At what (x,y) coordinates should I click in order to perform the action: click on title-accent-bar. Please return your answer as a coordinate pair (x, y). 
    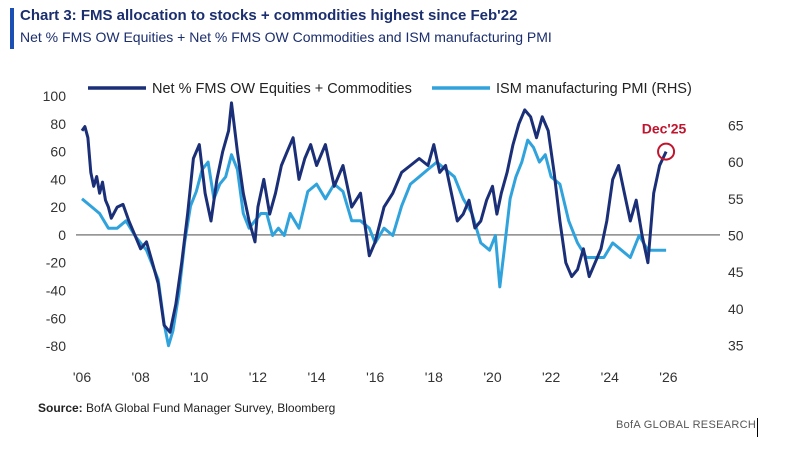
    Looking at the image, I should click on (12, 28).